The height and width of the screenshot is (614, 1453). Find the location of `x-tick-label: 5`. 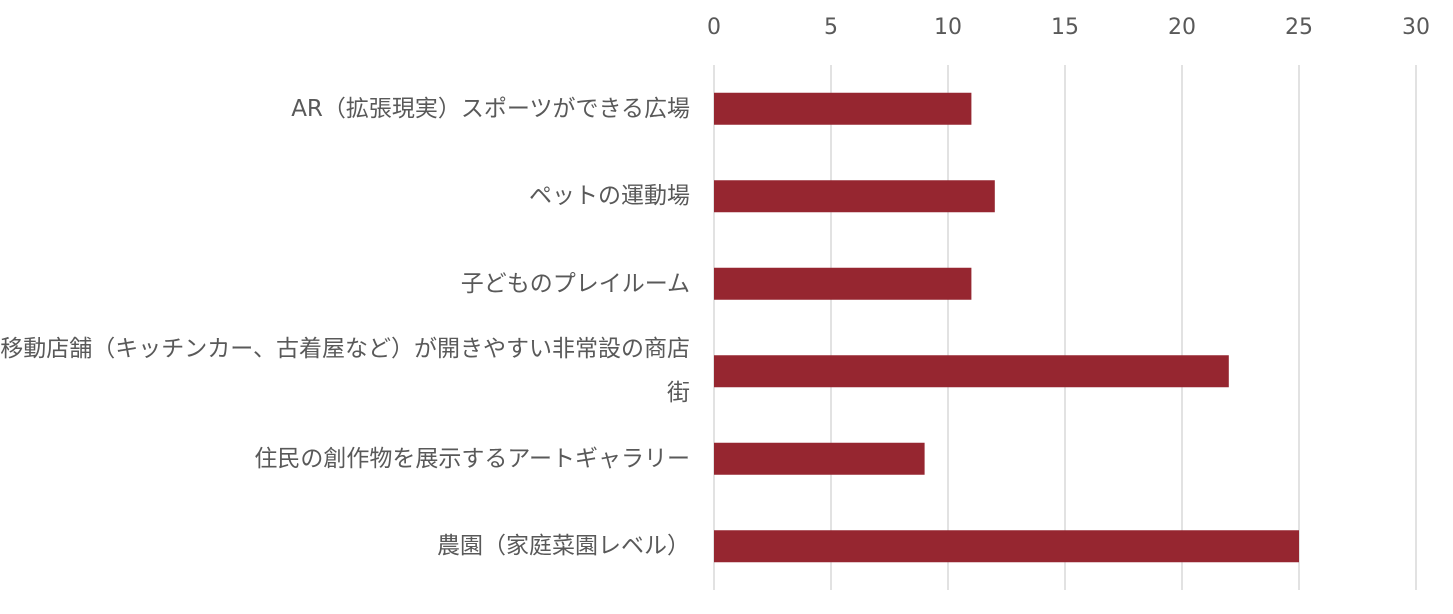

x-tick-label: 5 is located at coordinates (831, 27).